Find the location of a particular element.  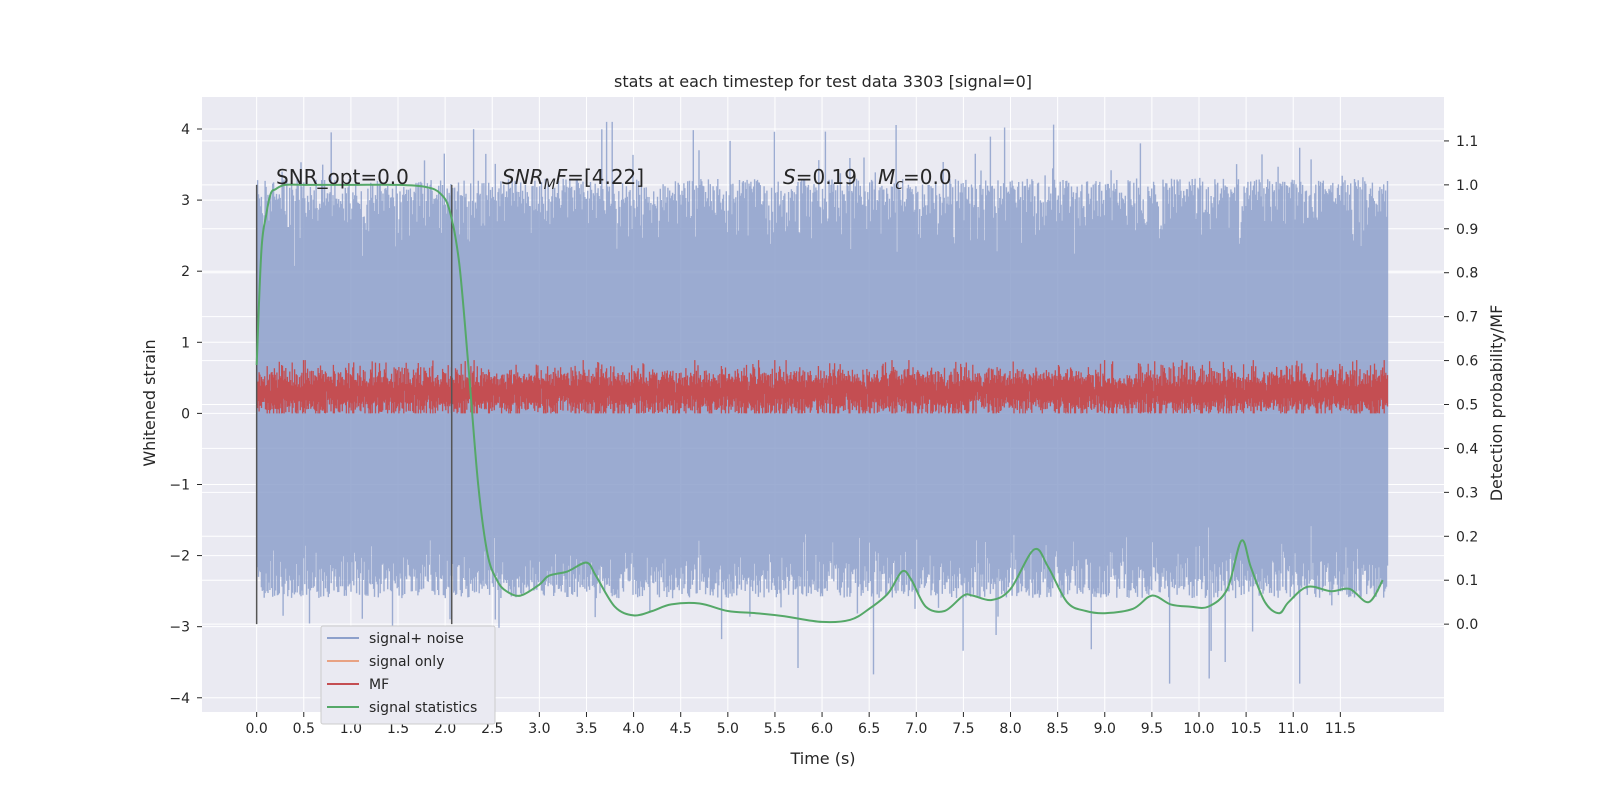

window-markers is located at coordinates (354, 404).